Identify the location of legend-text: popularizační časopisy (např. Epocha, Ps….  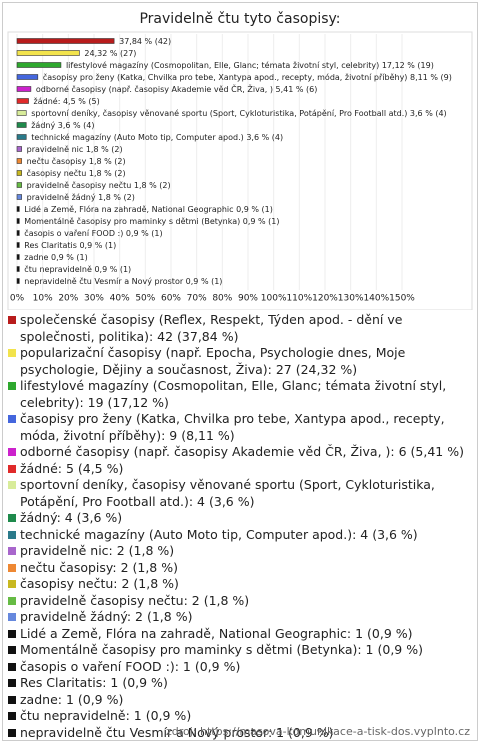
(213, 361).